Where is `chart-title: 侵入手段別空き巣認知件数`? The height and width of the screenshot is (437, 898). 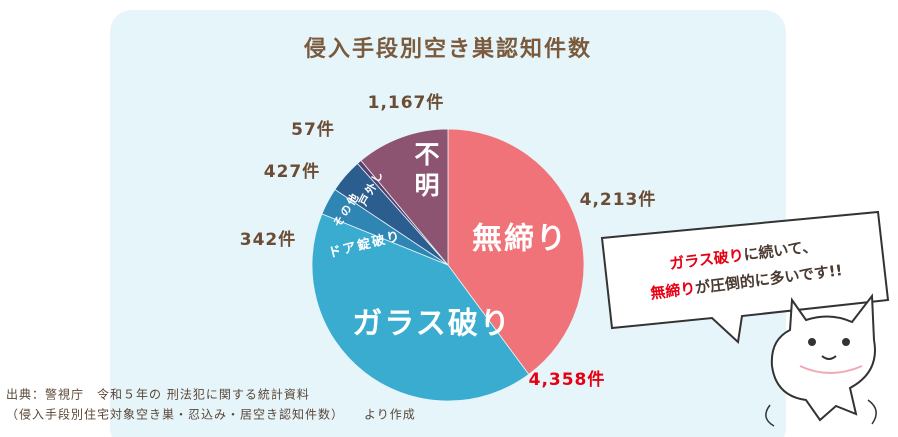
chart-title: 侵入手段別空き巣認知件数 is located at coordinates (447, 49).